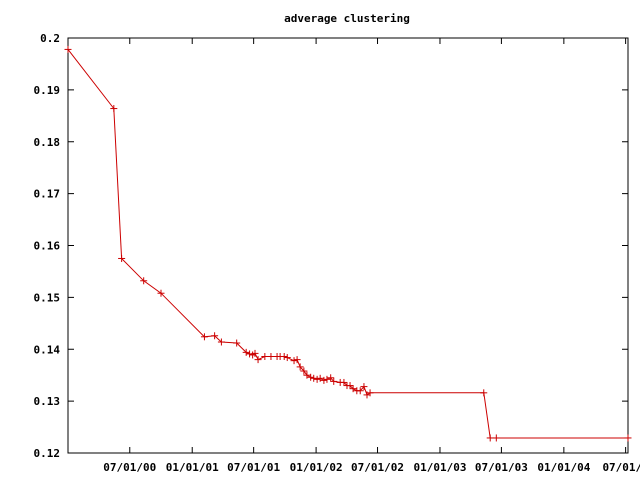 Image resolution: width=640 pixels, height=480 pixels. I want to click on x-tick-label: 07/01/00, so click(129, 467).